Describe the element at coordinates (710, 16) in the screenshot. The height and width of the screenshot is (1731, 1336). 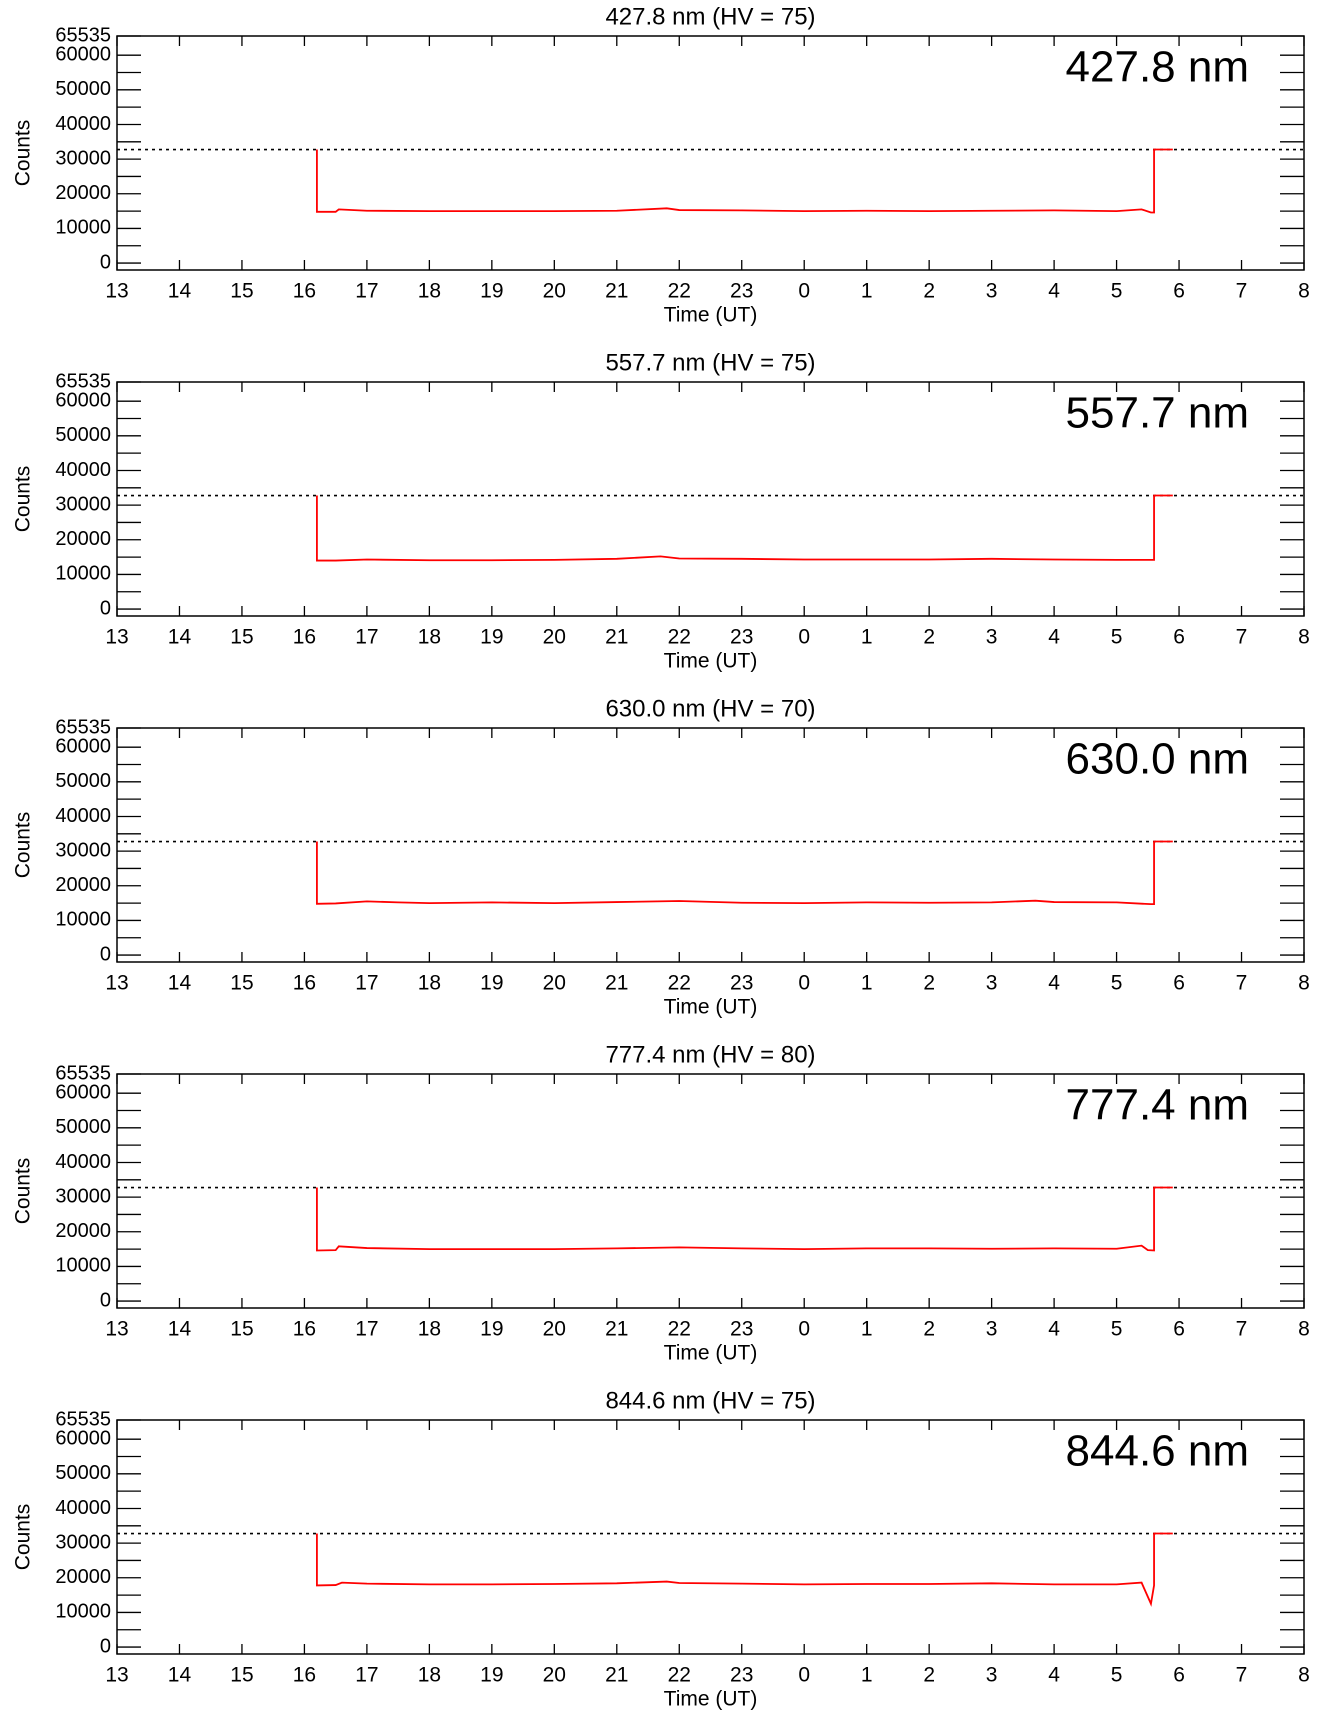
I see `panel-title: 427.8 nm (HV = 75)` at that location.